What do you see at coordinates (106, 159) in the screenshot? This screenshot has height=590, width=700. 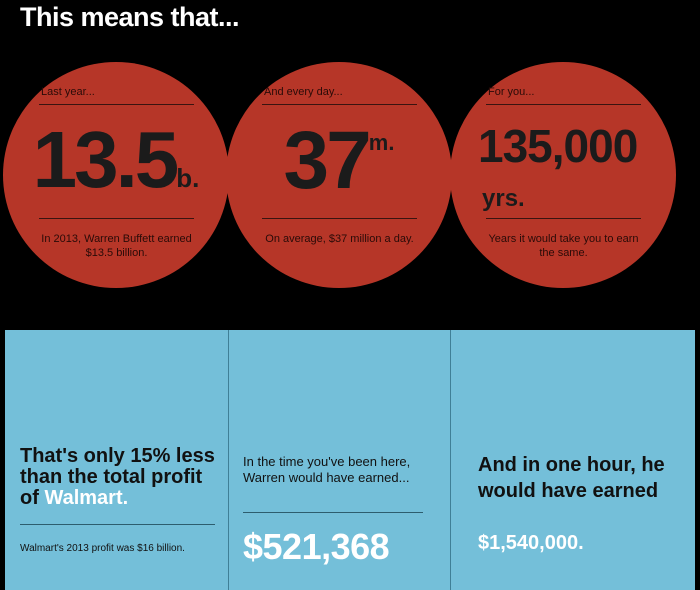 I see `number: 13.5` at bounding box center [106, 159].